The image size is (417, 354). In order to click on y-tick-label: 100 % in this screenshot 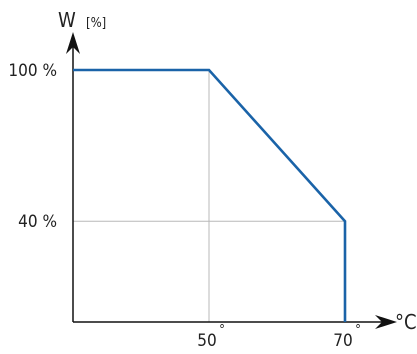, I will do `click(32, 71)`.